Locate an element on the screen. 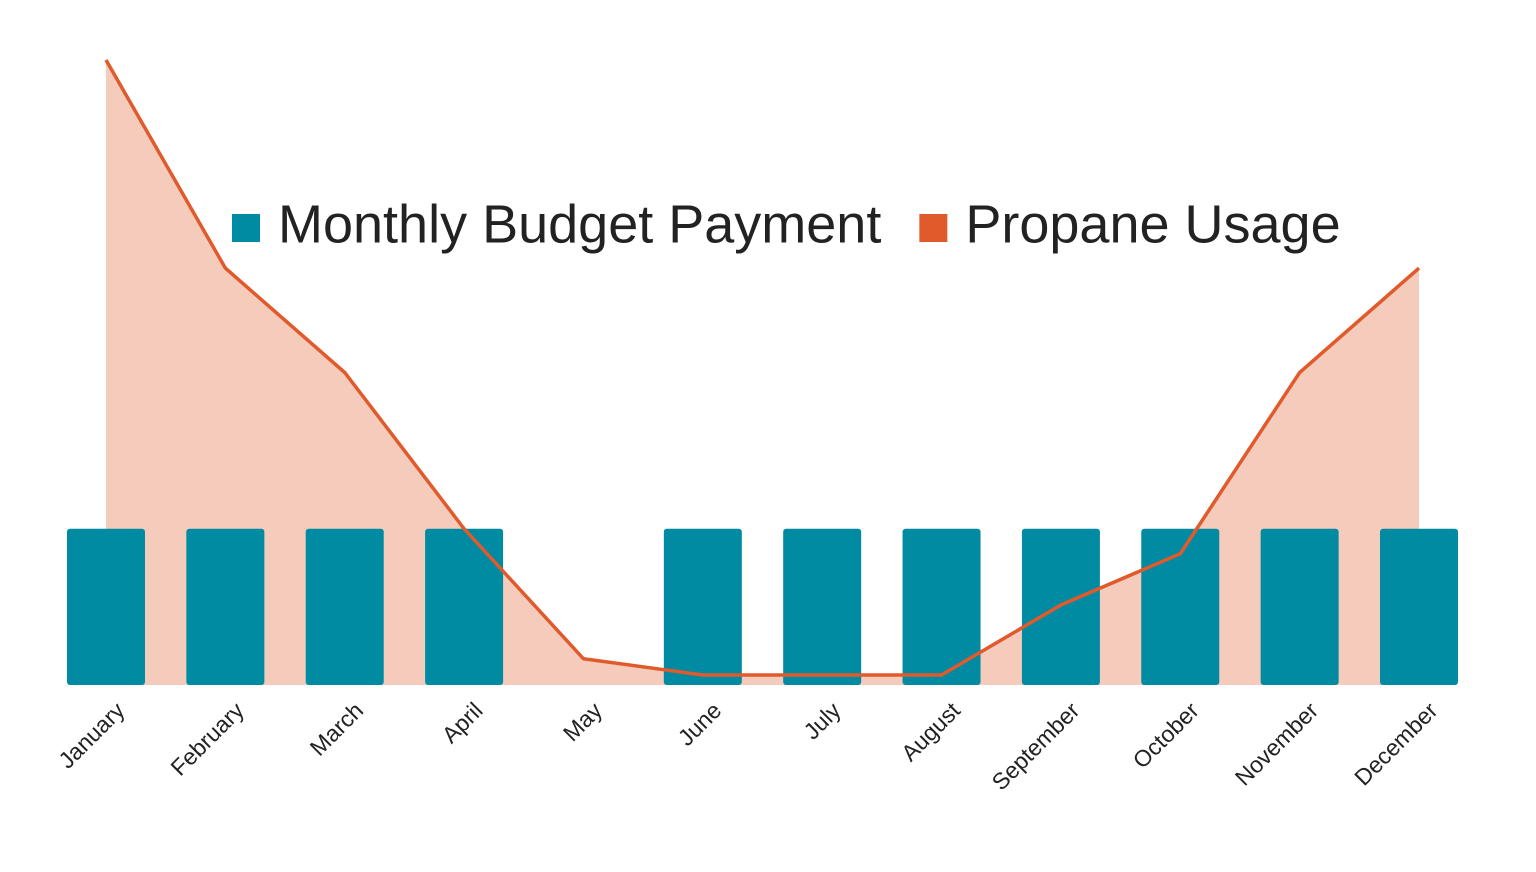 The width and height of the screenshot is (1536, 872). x-tick-label: September is located at coordinates (1035, 746).